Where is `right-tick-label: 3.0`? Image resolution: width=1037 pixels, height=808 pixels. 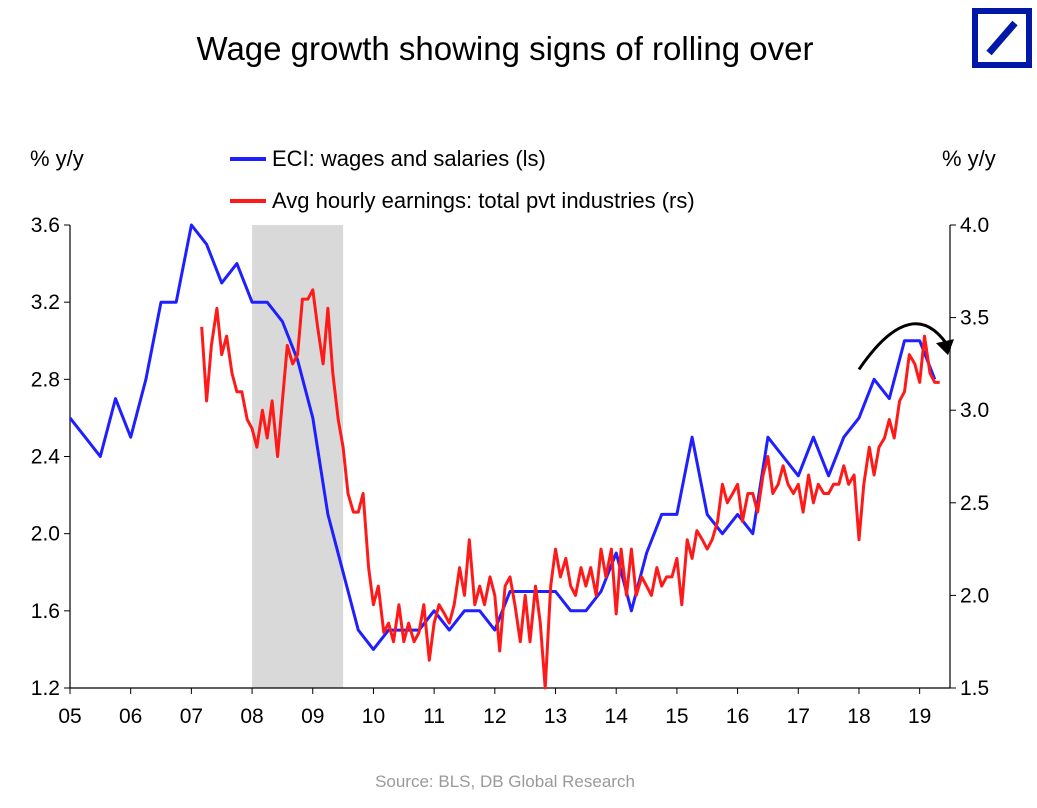 right-tick-label: 3.0 is located at coordinates (974, 410).